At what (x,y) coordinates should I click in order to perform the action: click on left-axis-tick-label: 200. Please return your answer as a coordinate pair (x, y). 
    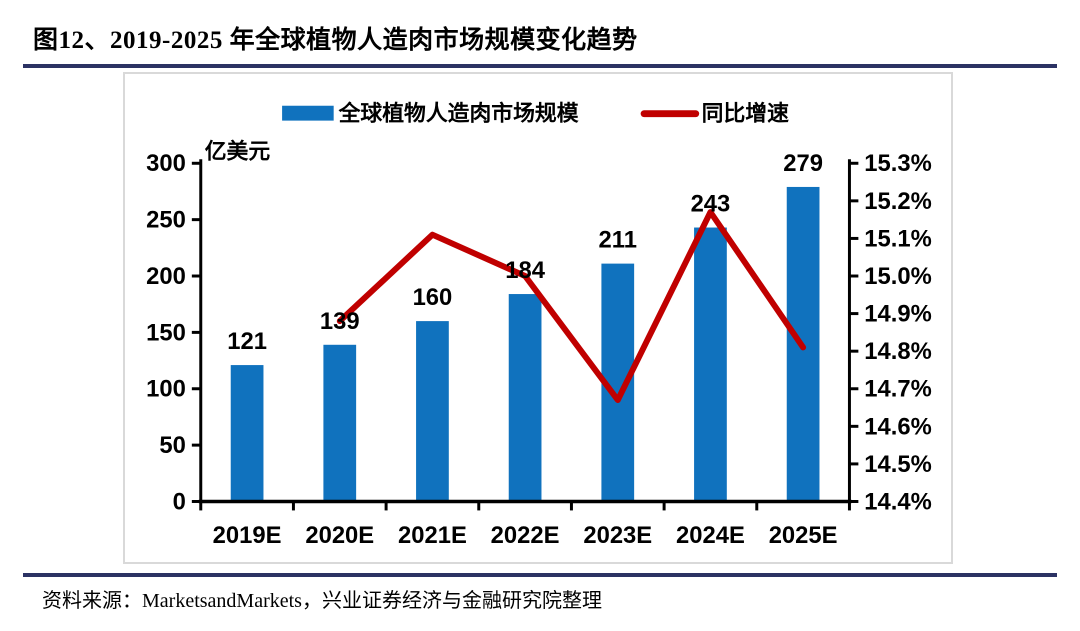
    Looking at the image, I should click on (166, 276).